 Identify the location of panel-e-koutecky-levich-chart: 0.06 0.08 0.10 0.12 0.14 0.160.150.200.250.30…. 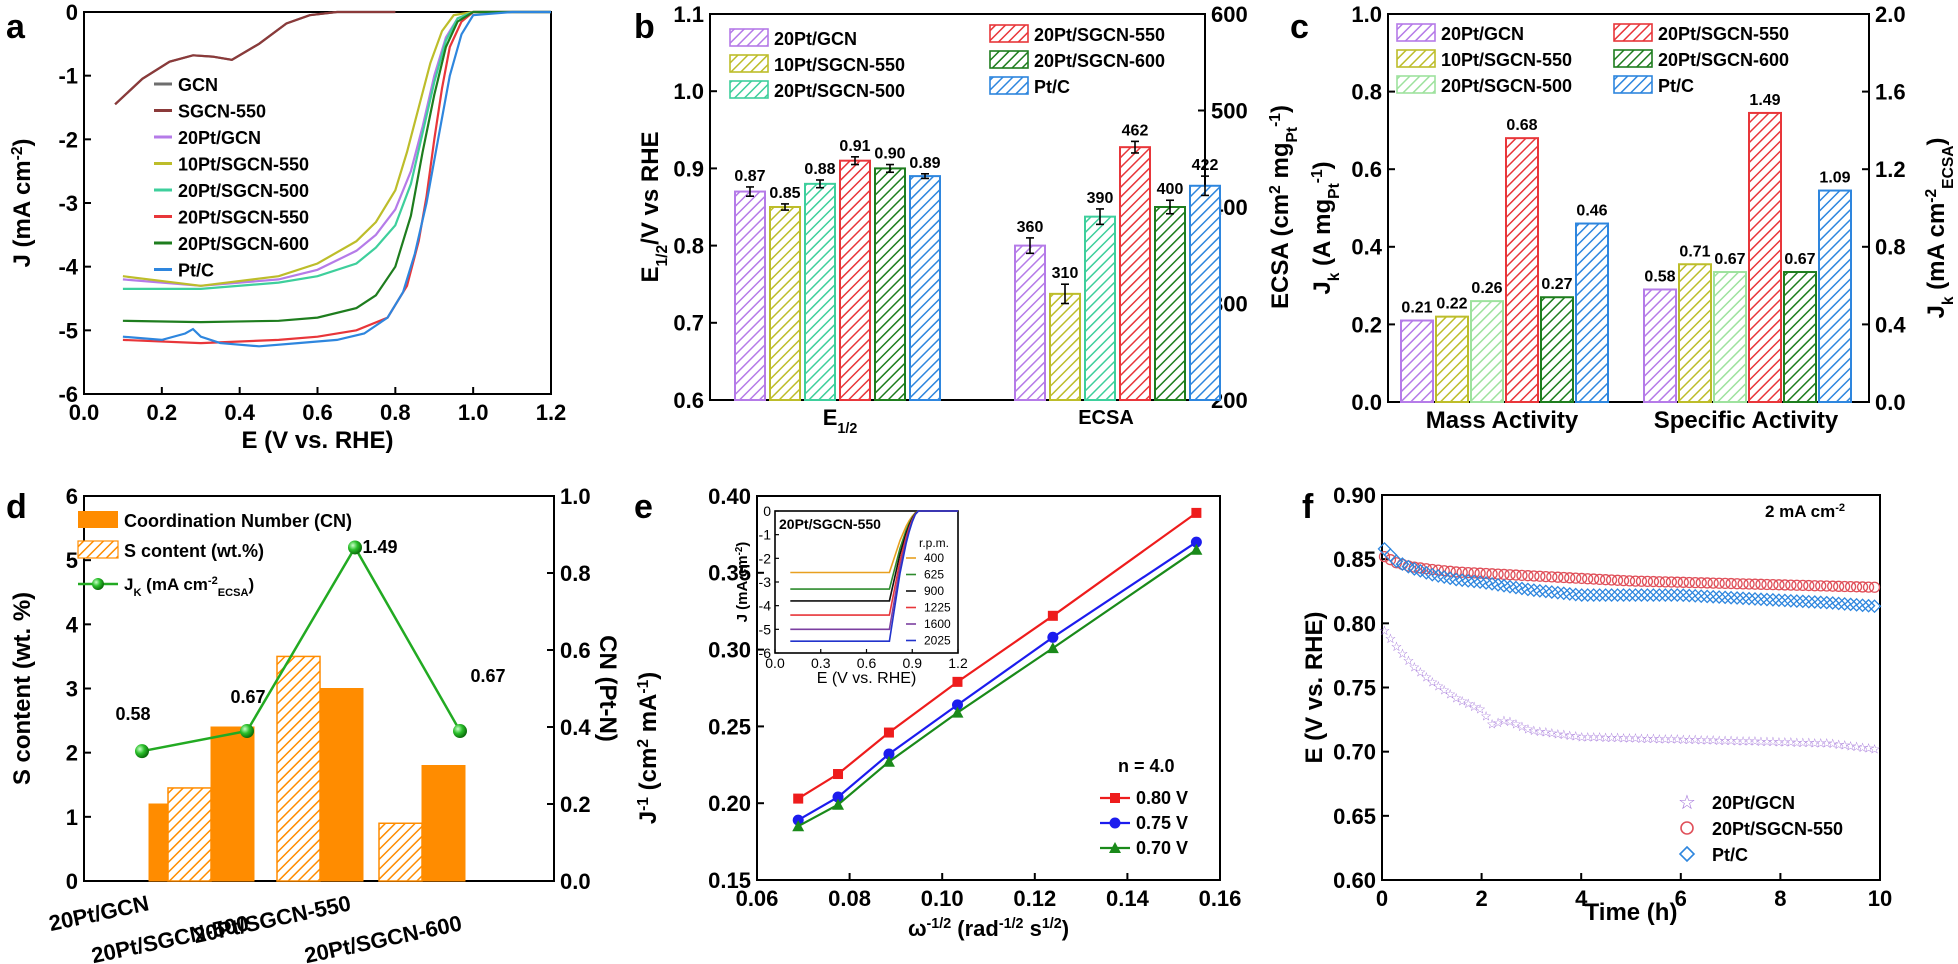
(938, 712).